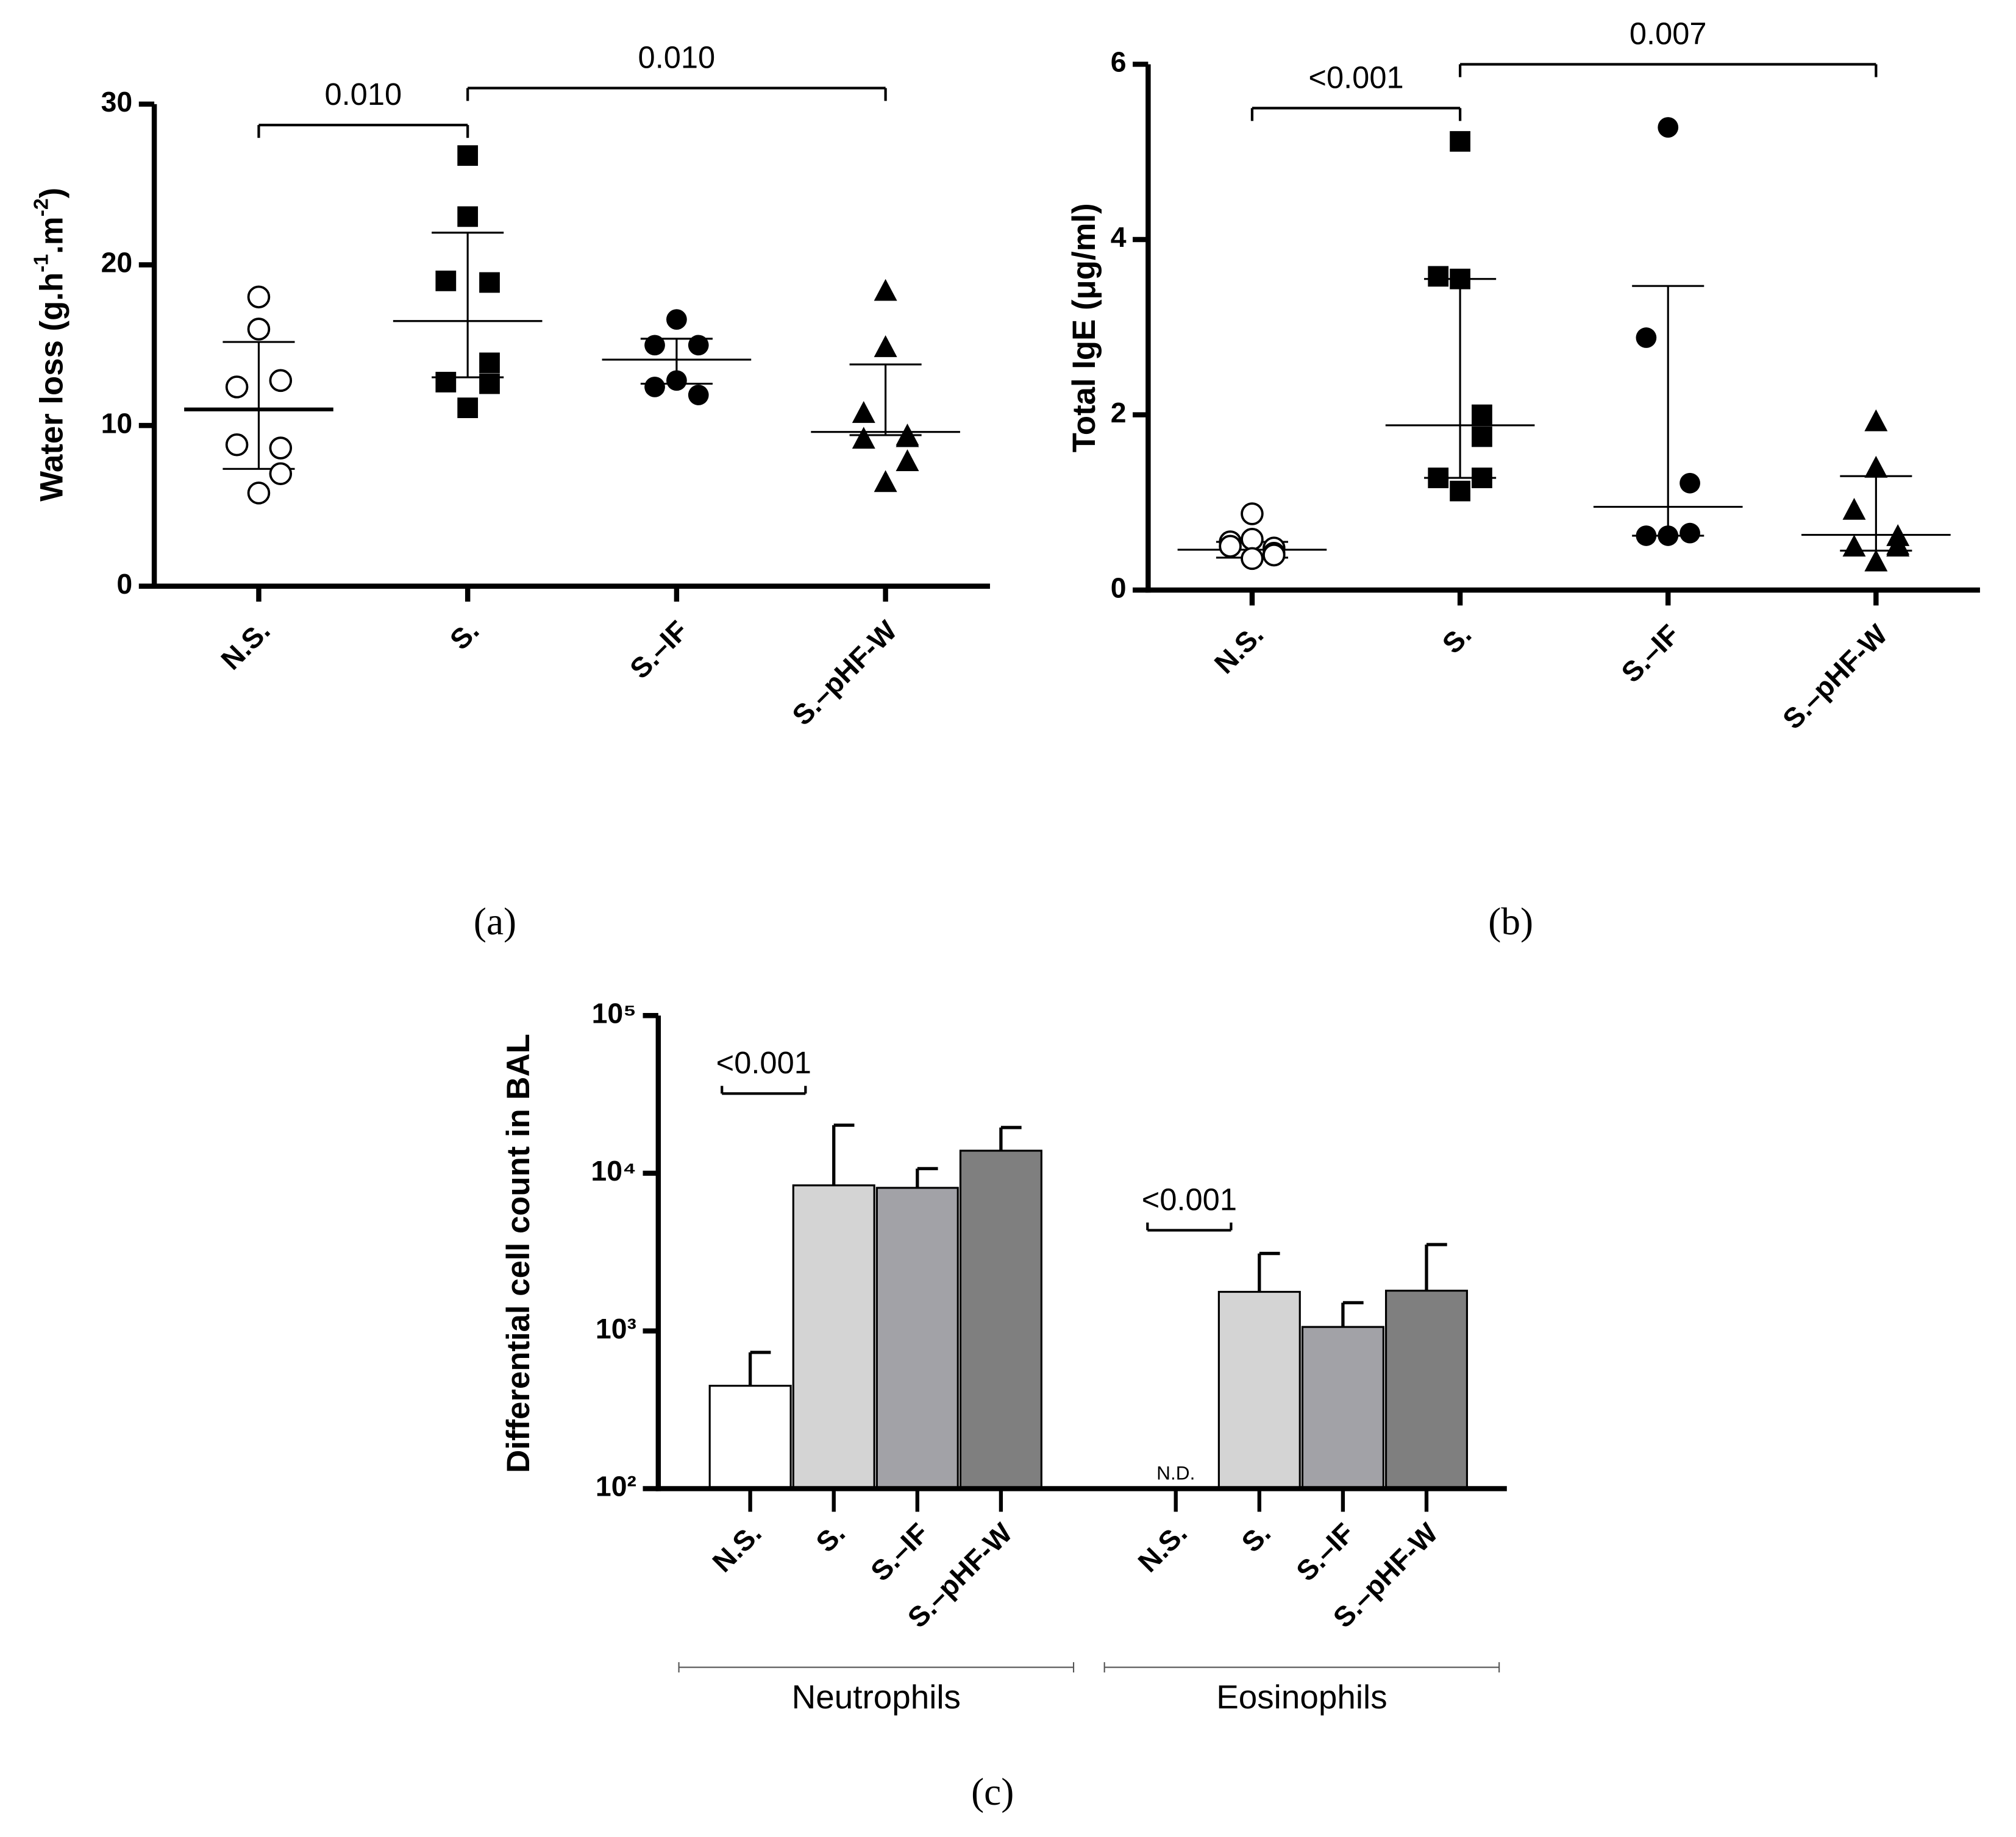 This screenshot has height=1837, width=2016. I want to click on y-tick-label: 10, so click(117, 423).